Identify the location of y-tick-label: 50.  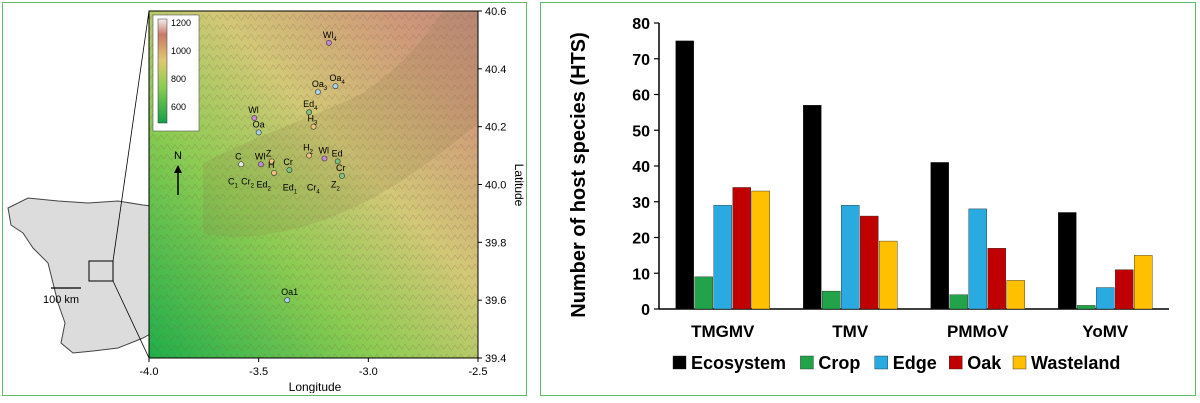
(641, 131).